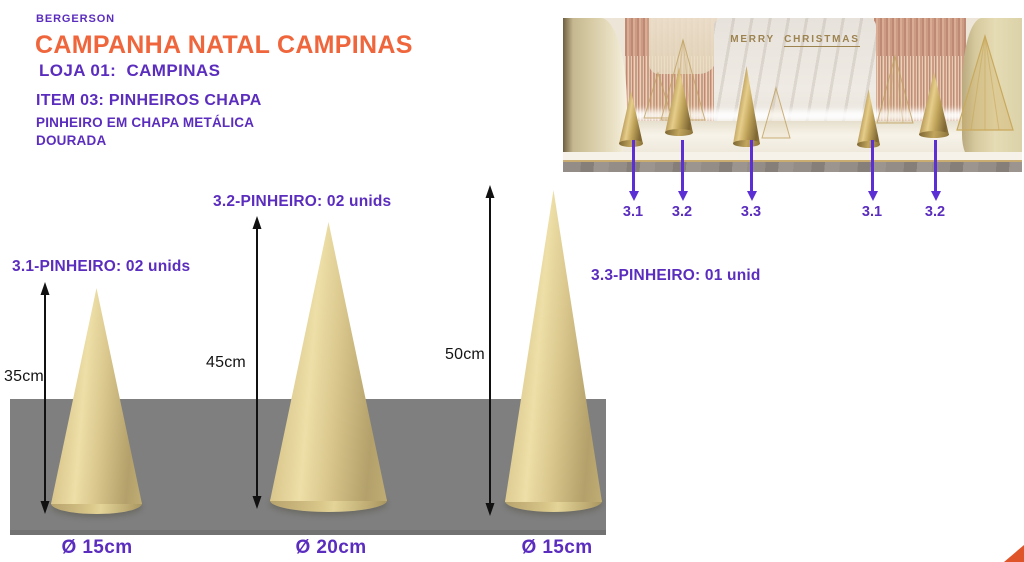  I want to click on height-label-2: 45cm, so click(226, 362).